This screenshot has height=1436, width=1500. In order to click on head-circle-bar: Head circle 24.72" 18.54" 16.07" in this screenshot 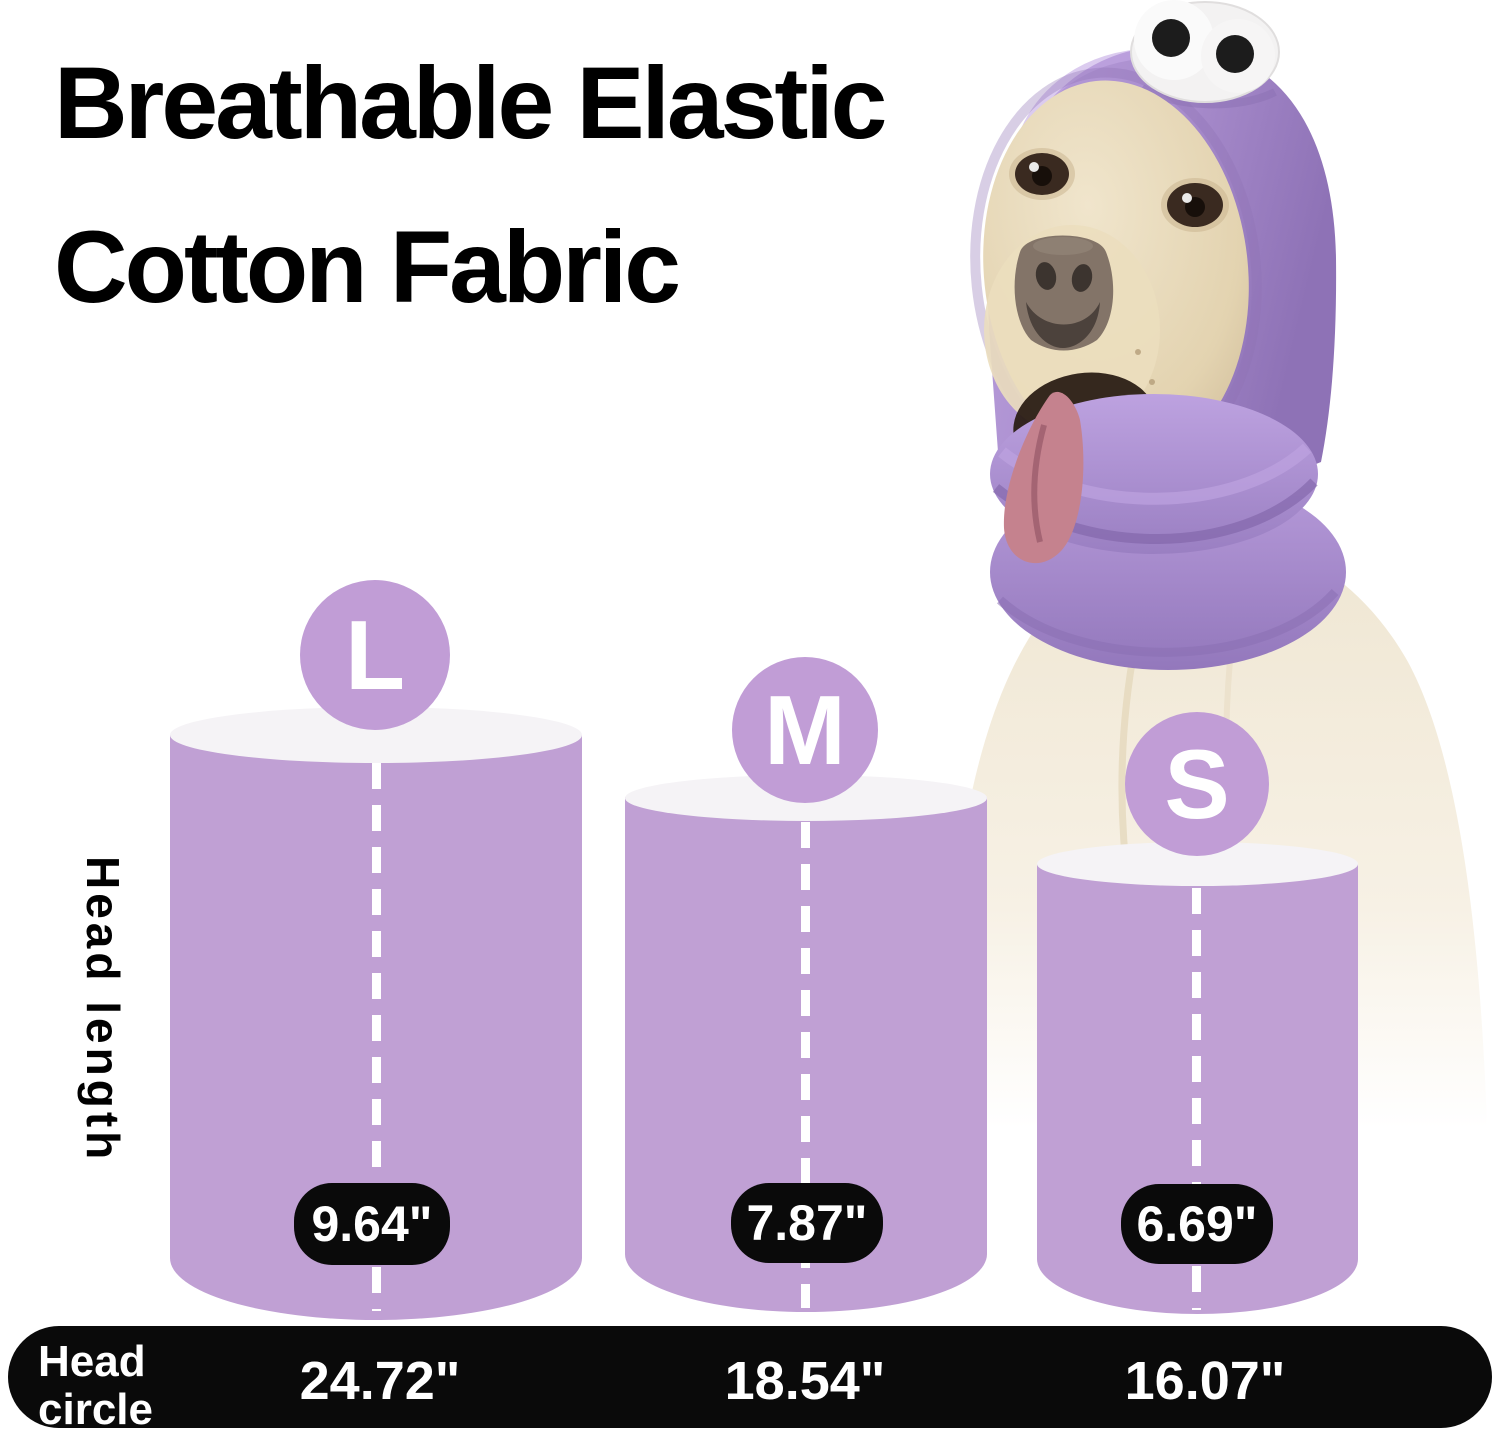, I will do `click(750, 1380)`.